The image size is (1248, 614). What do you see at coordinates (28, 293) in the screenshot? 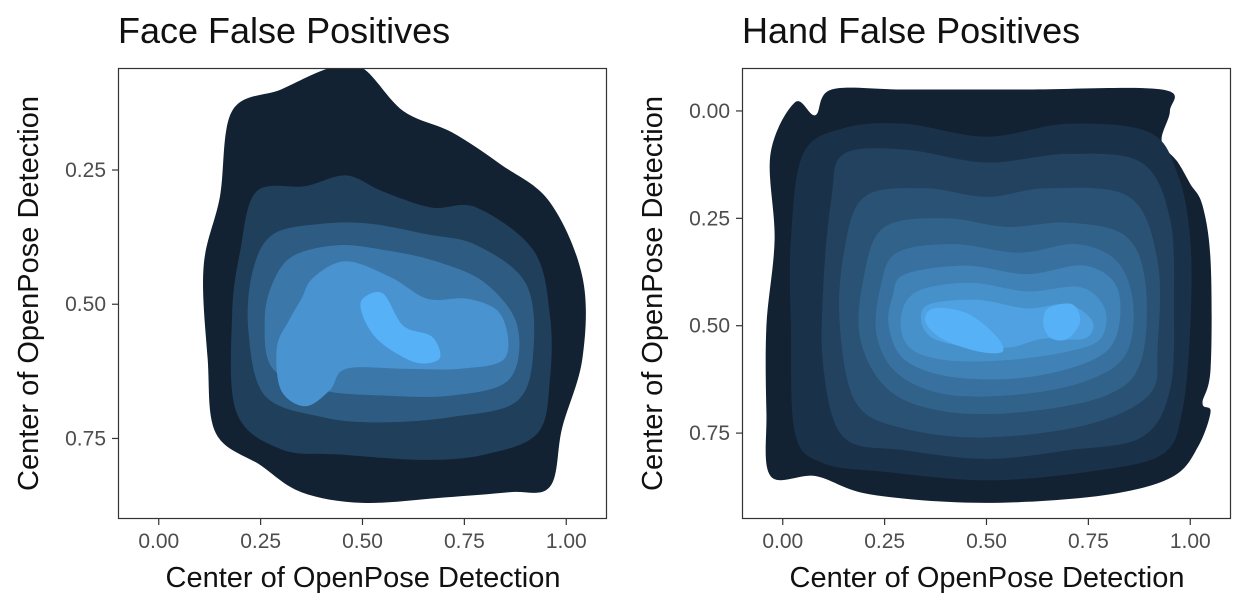
I see `face-y-axis-label: Center of OpenPose Detection` at bounding box center [28, 293].